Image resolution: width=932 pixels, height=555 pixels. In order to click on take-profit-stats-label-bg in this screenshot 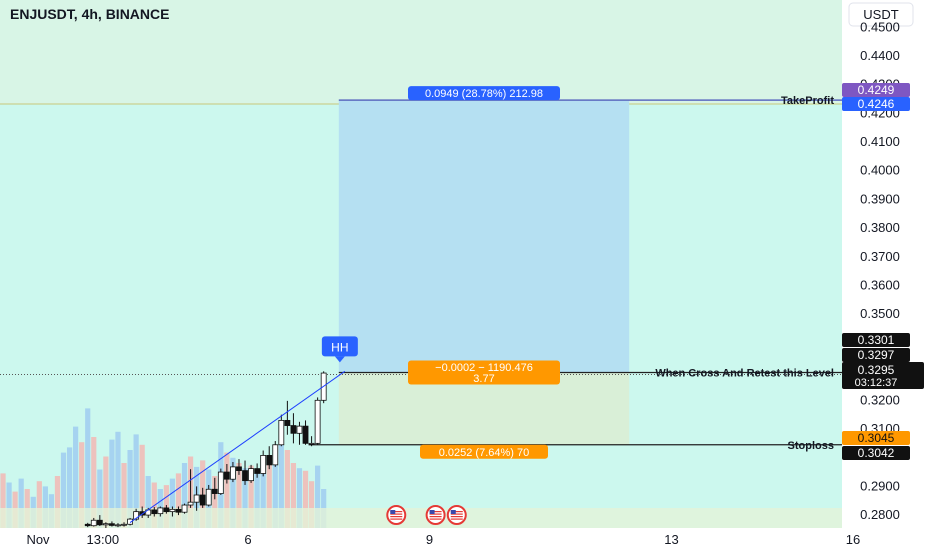, I will do `click(484, 93)`.